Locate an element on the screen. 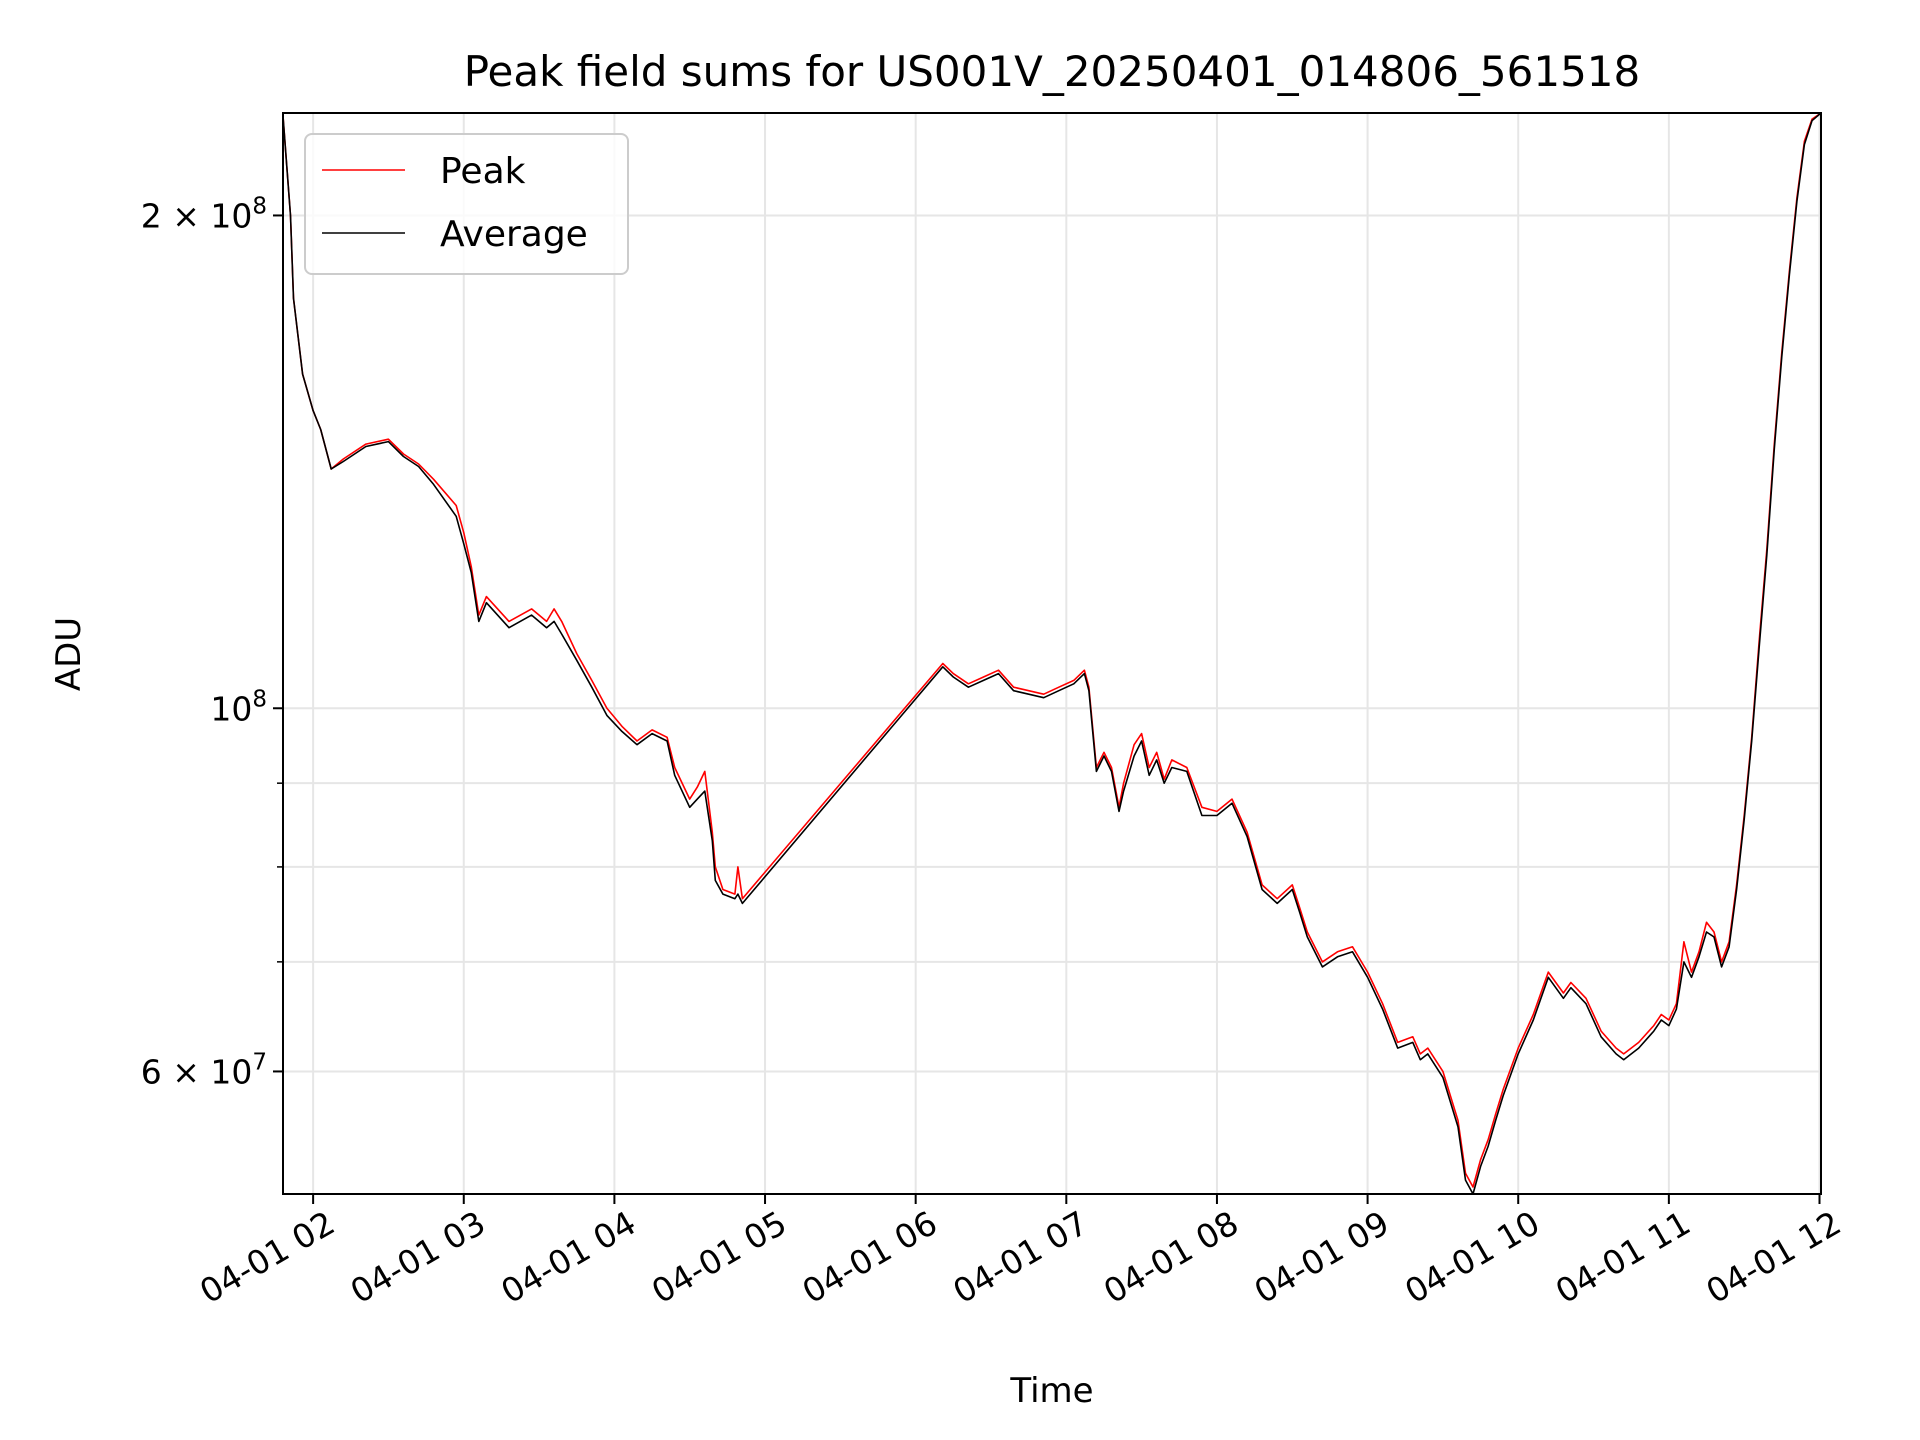 Image resolution: width=1920 pixels, height=1440 pixels. y-tick-label-base: 6 × 10 is located at coordinates (197, 1071).